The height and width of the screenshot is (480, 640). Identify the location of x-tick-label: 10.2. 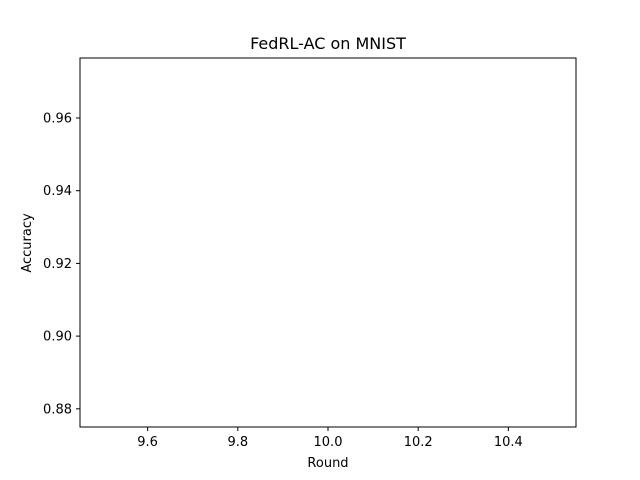
(418, 442).